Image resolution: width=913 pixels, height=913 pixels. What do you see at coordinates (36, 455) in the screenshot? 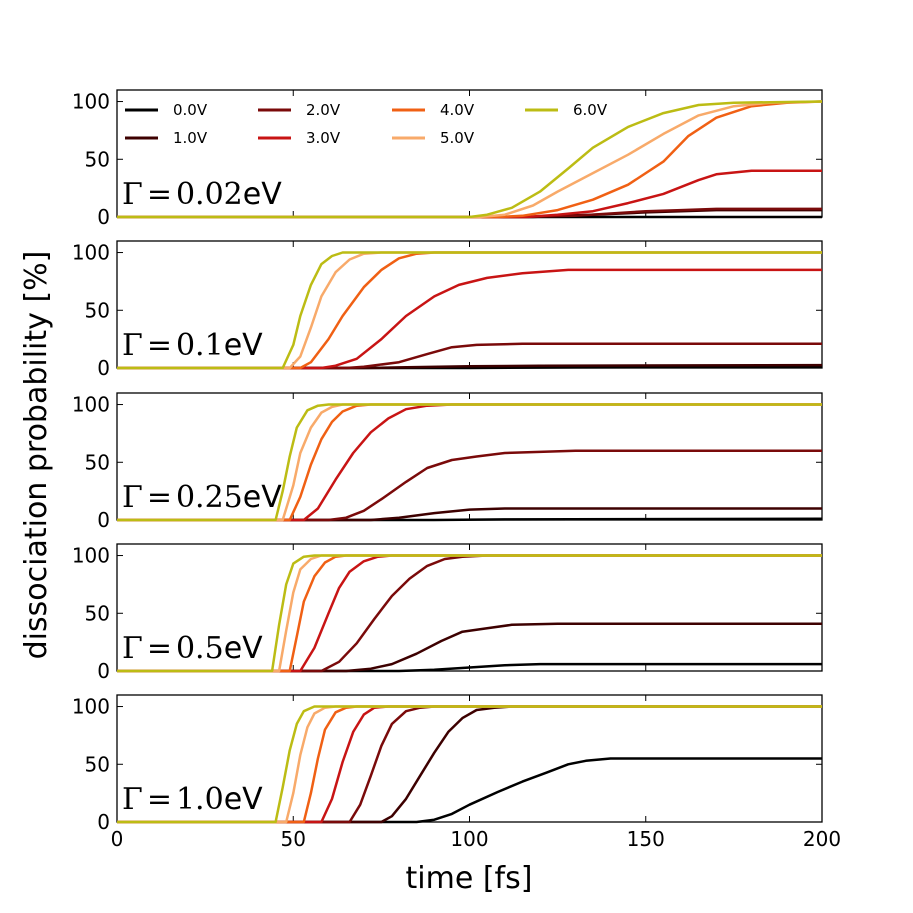
I see `y-axis-label: dissociation probability [%]` at bounding box center [36, 455].